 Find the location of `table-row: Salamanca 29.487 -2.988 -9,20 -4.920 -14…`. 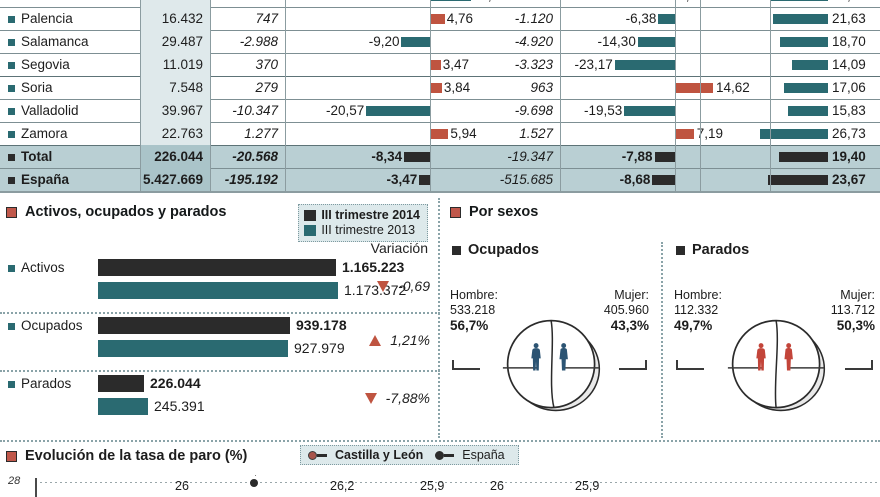

table-row: Salamanca 29.487 -2.988 -9,20 -4.920 -14… is located at coordinates (440, 41).